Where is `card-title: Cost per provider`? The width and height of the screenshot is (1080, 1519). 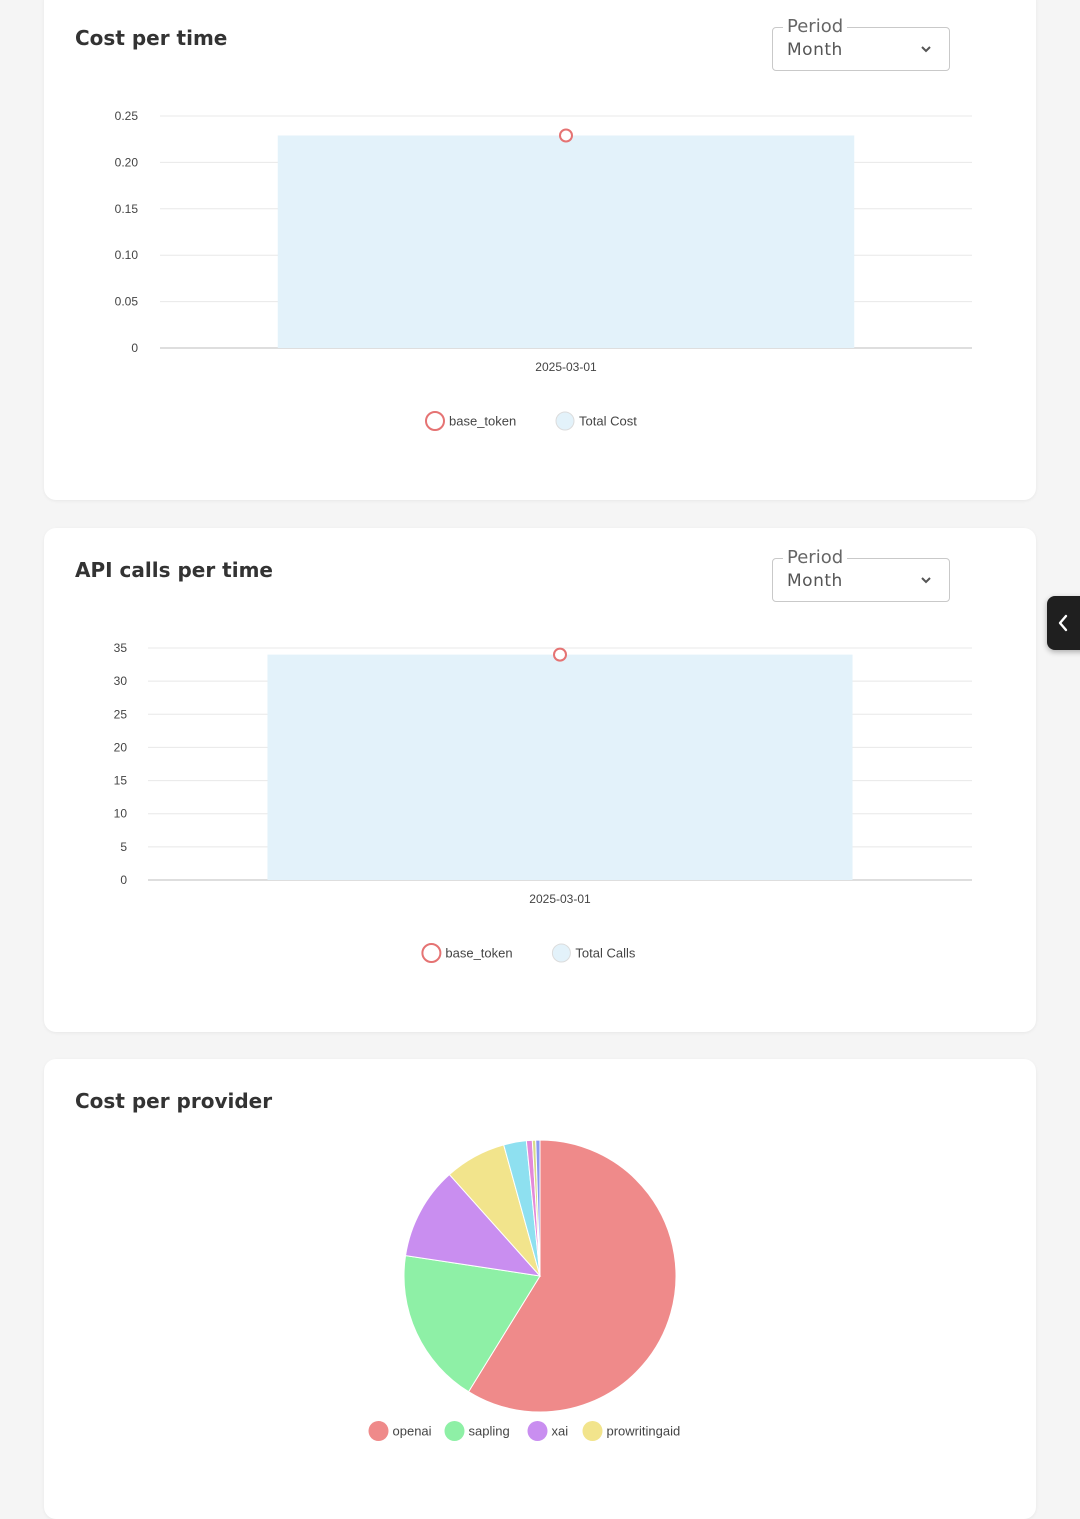
card-title: Cost per provider is located at coordinates (174, 1101).